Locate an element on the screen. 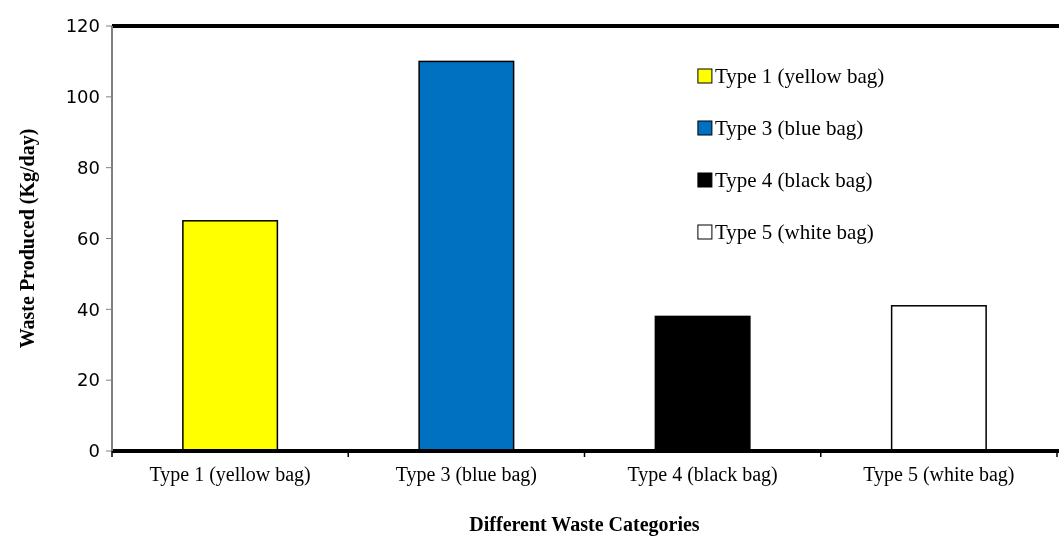 The image size is (1059, 541). y-tick-label: 20 is located at coordinates (88, 380).